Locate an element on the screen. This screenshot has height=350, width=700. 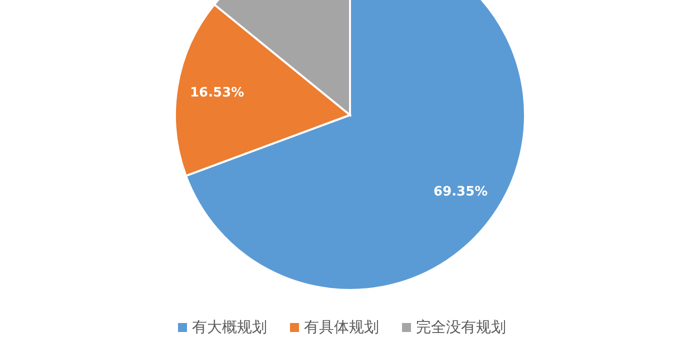
legend-label: 有大概规划 is located at coordinates (229, 327).